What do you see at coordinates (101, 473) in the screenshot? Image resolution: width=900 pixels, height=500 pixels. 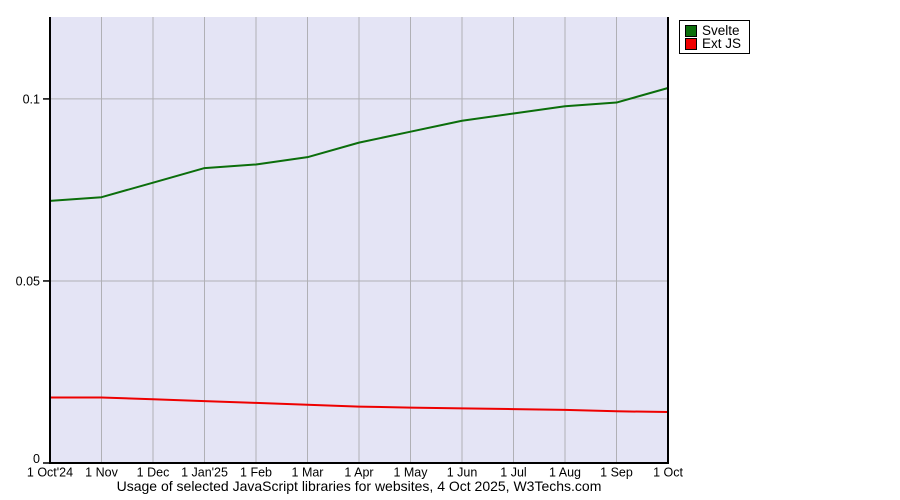 I see `x-tick-label: 1 Nov` at bounding box center [101, 473].